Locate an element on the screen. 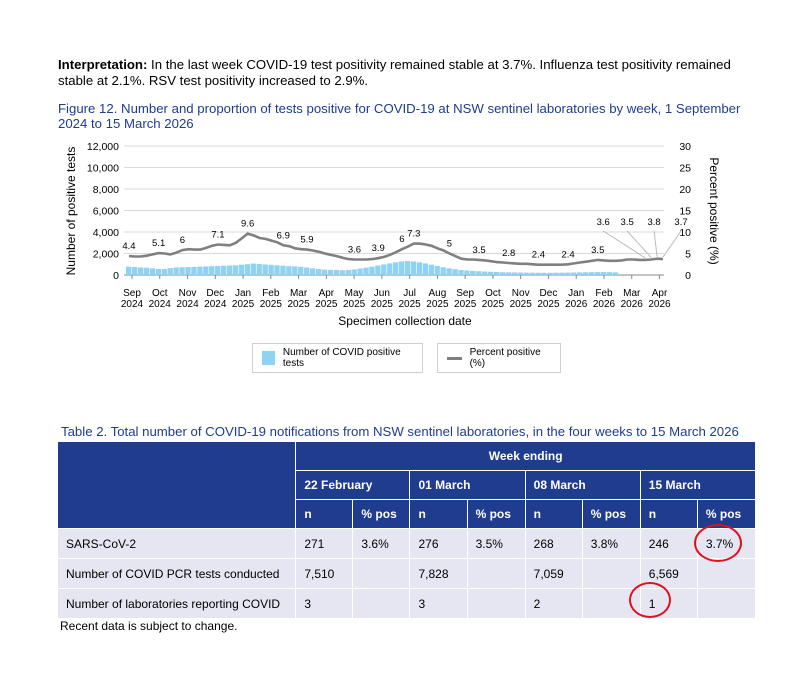  data-label: 3.5 is located at coordinates (627, 222).